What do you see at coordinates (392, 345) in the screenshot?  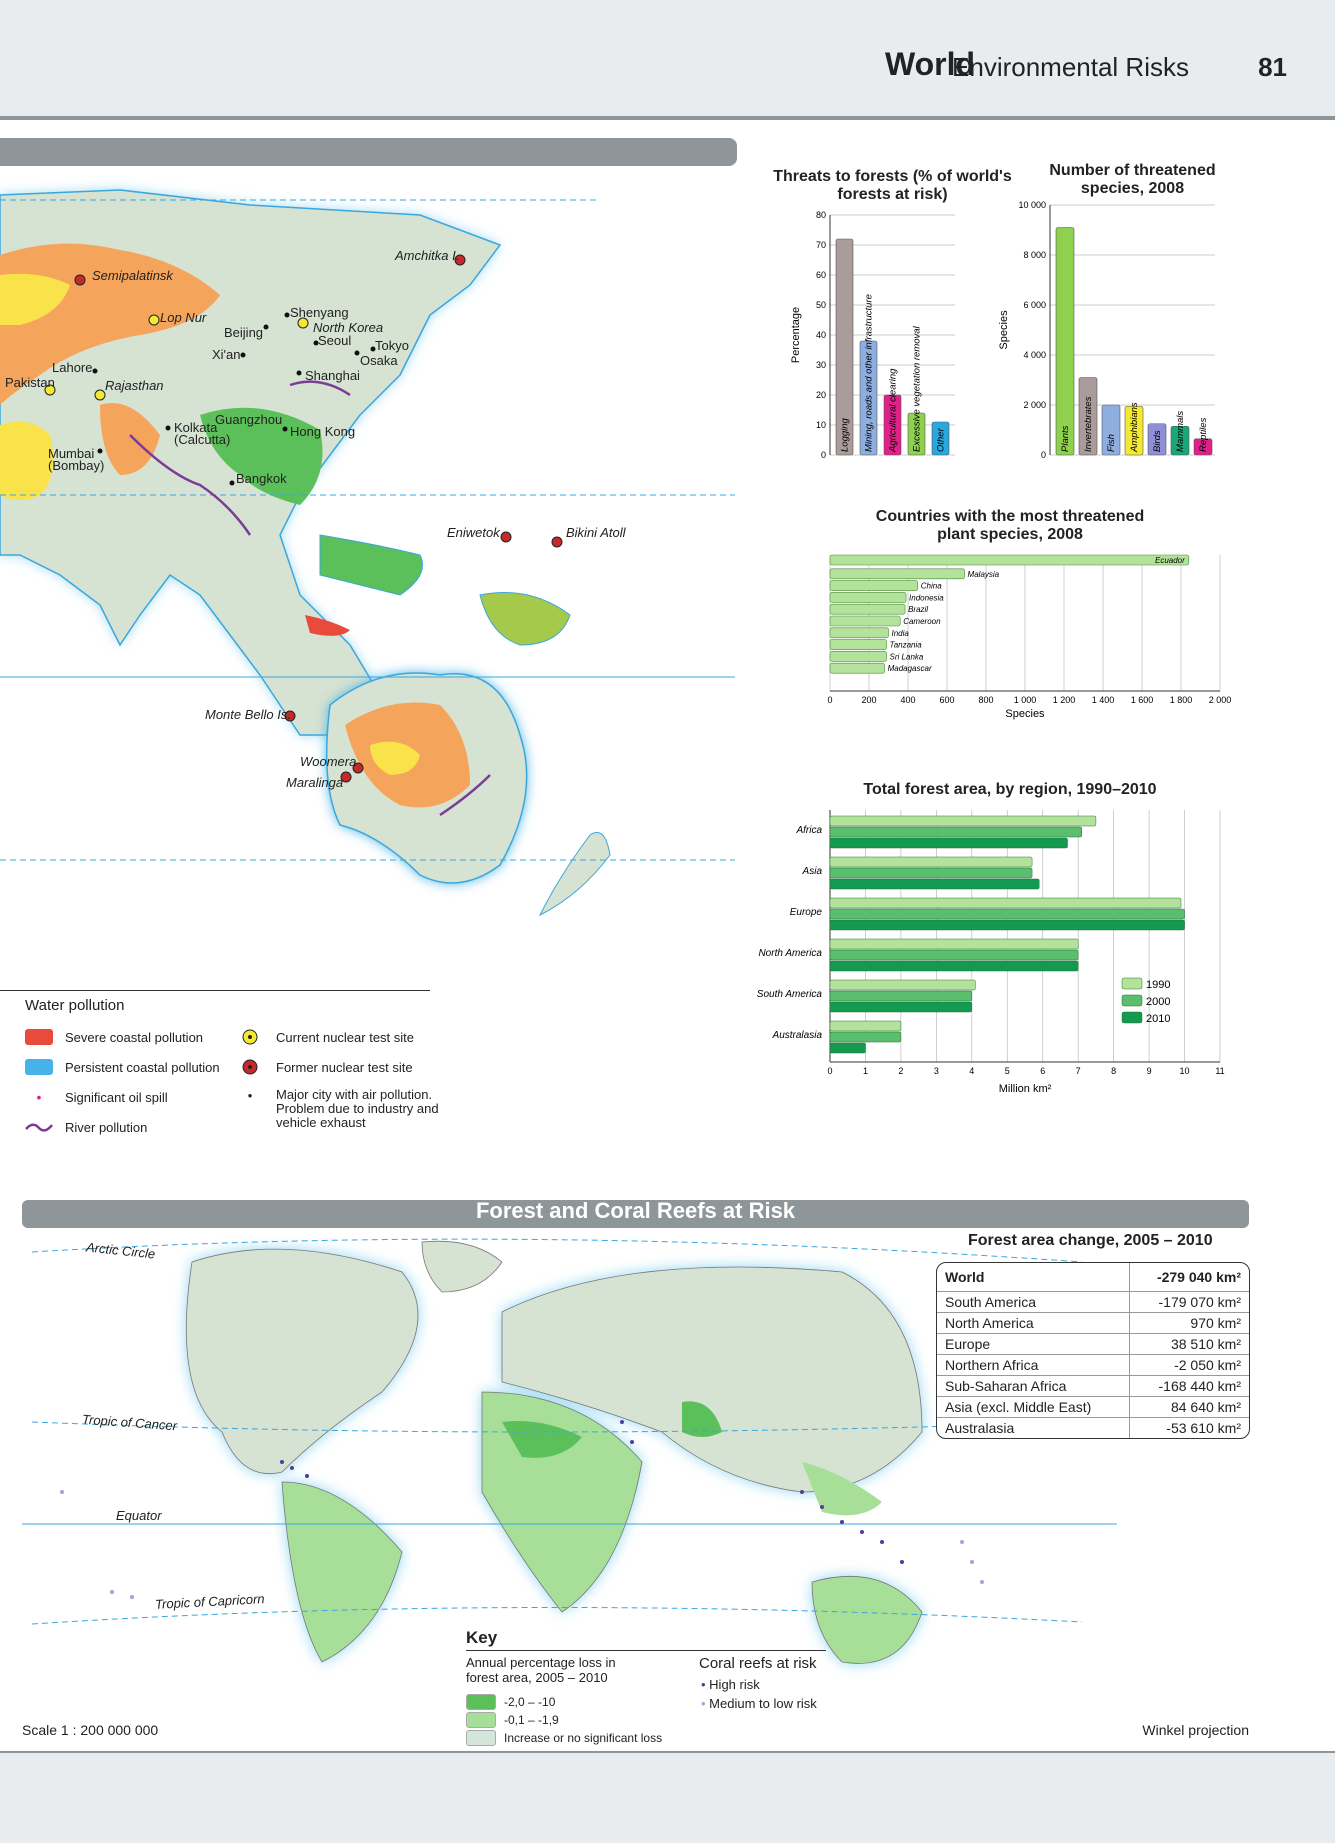 I see `place-label: Tokyo` at bounding box center [392, 345].